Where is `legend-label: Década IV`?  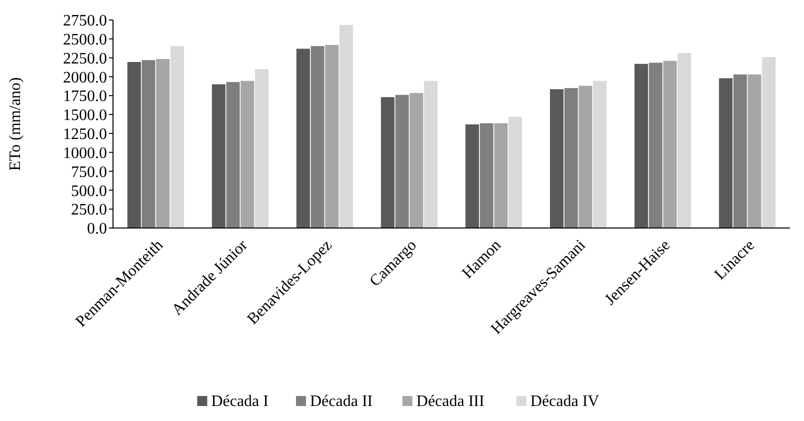 legend-label: Década IV is located at coordinates (565, 401).